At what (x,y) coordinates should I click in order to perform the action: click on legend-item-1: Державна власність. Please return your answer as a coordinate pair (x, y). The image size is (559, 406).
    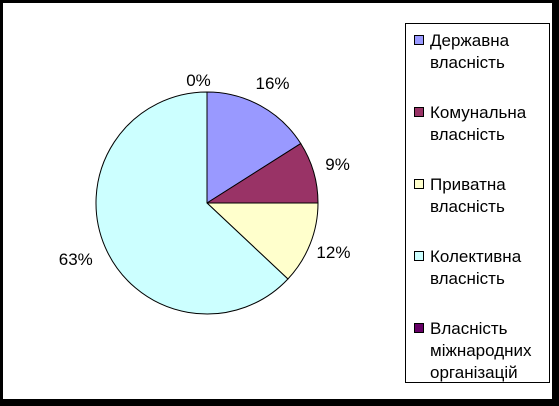
    Looking at the image, I should click on (481, 52).